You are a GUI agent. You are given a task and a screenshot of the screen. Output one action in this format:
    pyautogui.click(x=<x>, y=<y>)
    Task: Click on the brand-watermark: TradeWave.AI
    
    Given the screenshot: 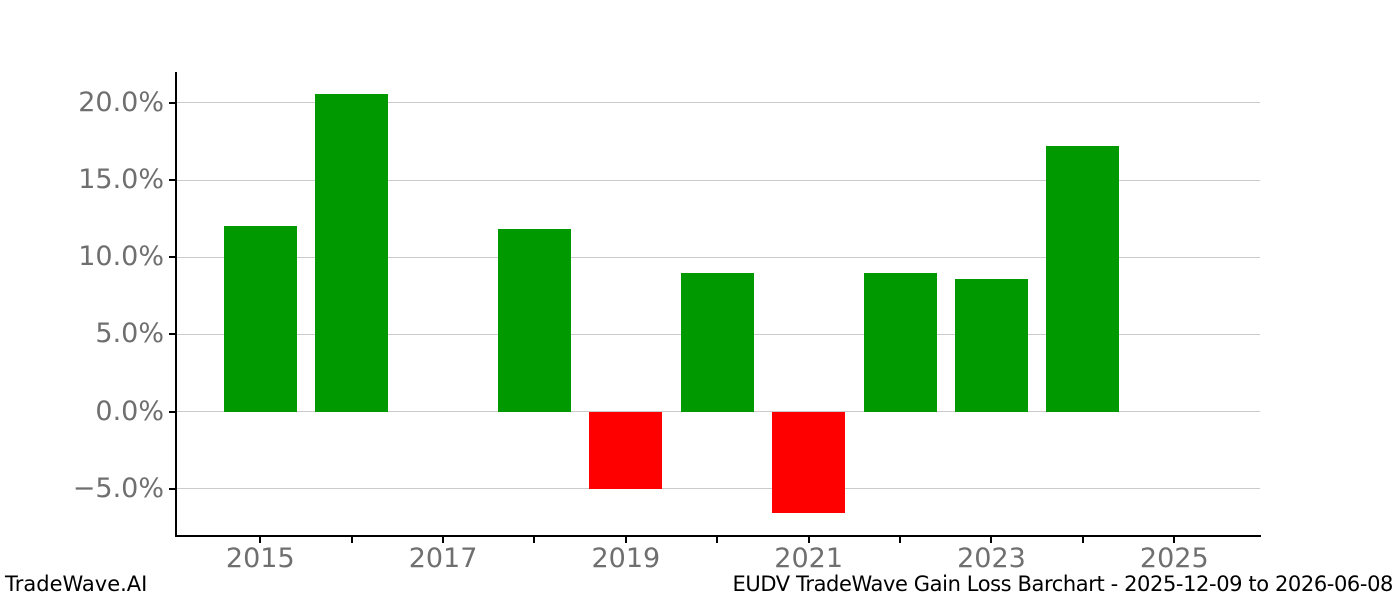 What is the action you would take?
    pyautogui.click(x=76, y=584)
    